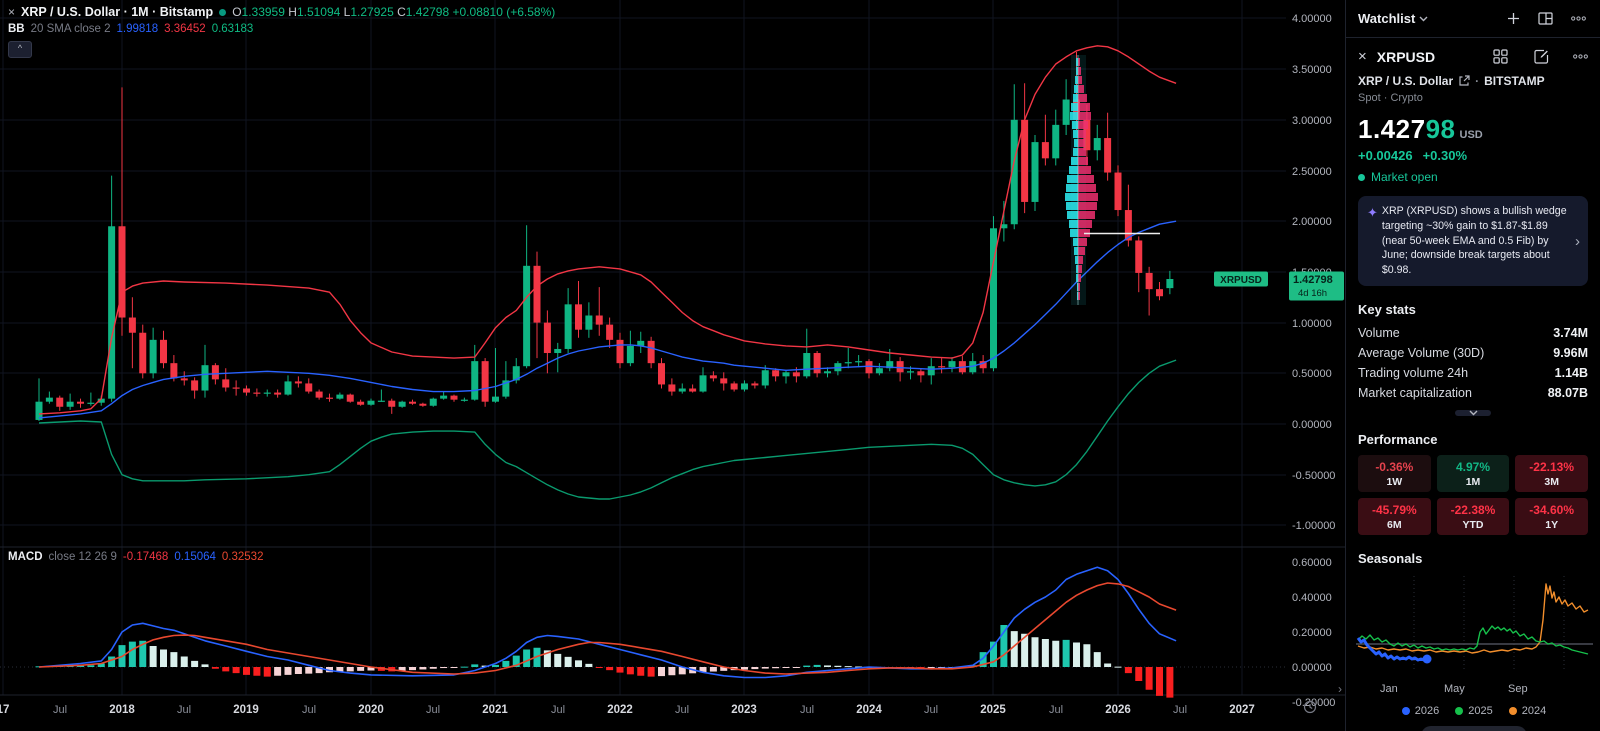  I want to click on svg-text: 0.50000, so click(1312, 374).